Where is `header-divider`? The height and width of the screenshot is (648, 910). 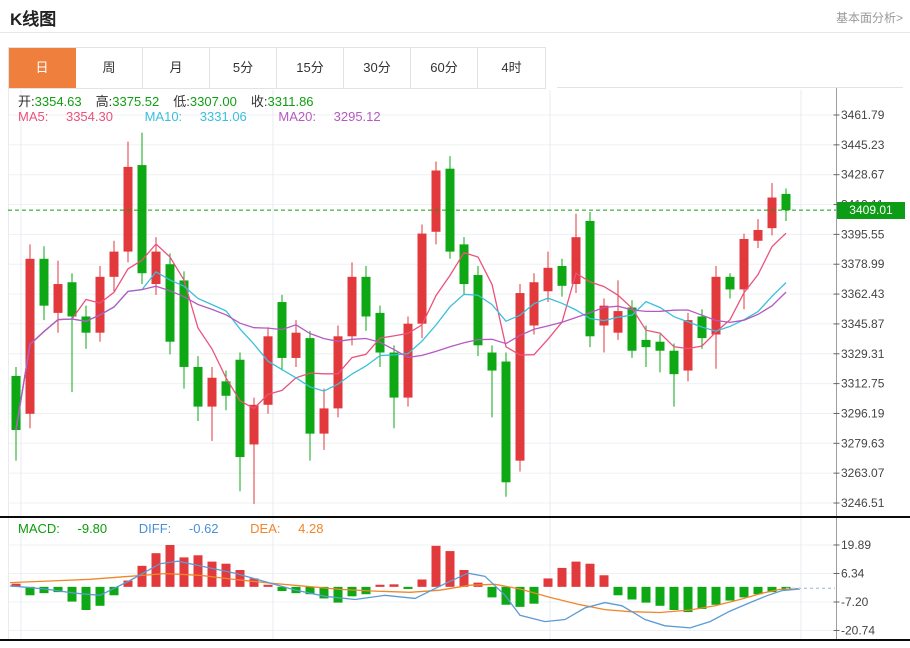 header-divider is located at coordinates (455, 32).